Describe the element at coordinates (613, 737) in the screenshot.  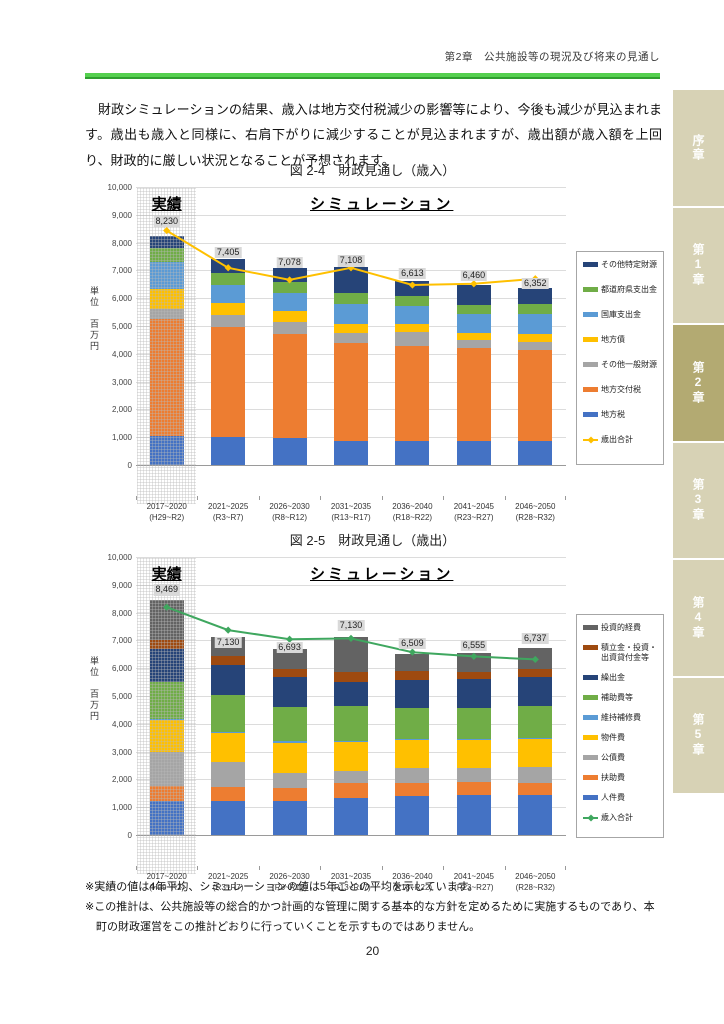
I see `legend-label: 物件費` at that location.